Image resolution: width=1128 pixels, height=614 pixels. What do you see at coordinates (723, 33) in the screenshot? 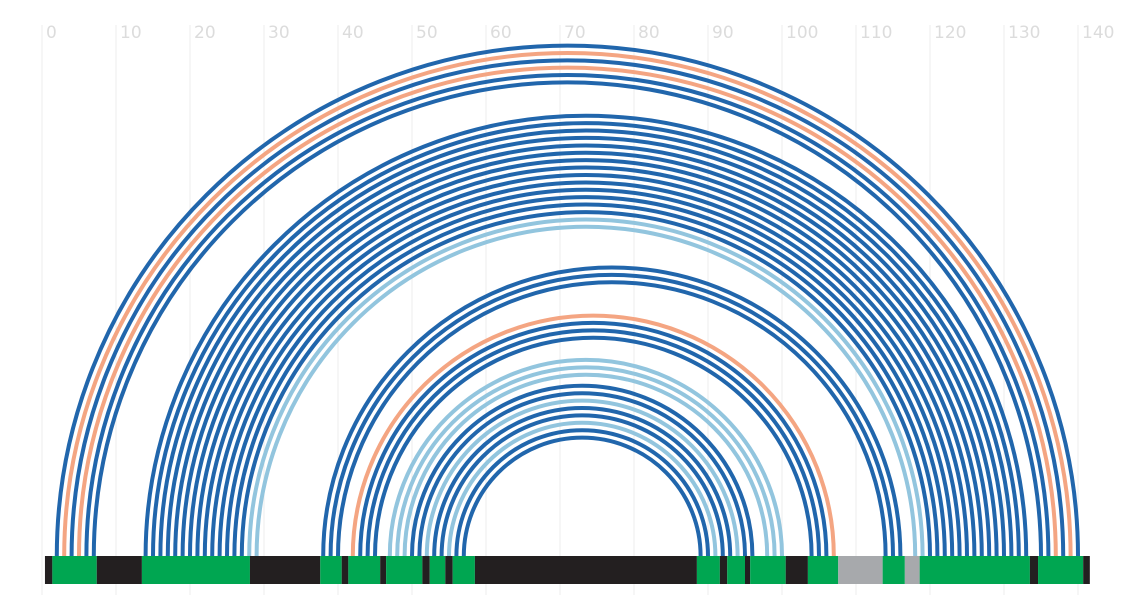
I see `x-tick-label: 90` at bounding box center [723, 33].